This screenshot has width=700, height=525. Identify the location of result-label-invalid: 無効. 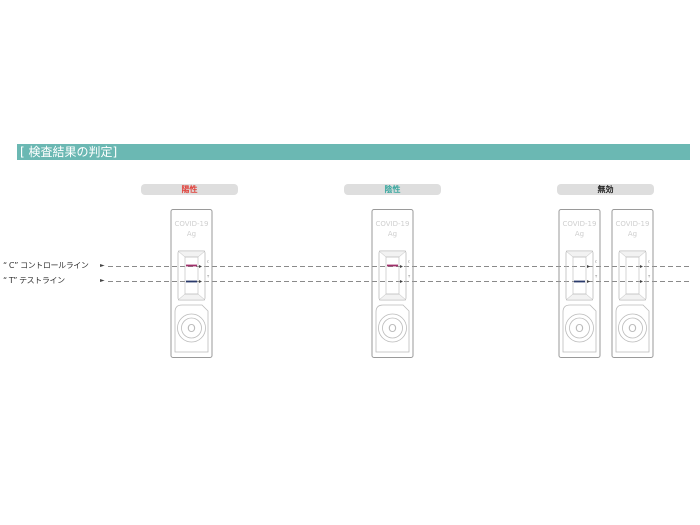
(605, 189).